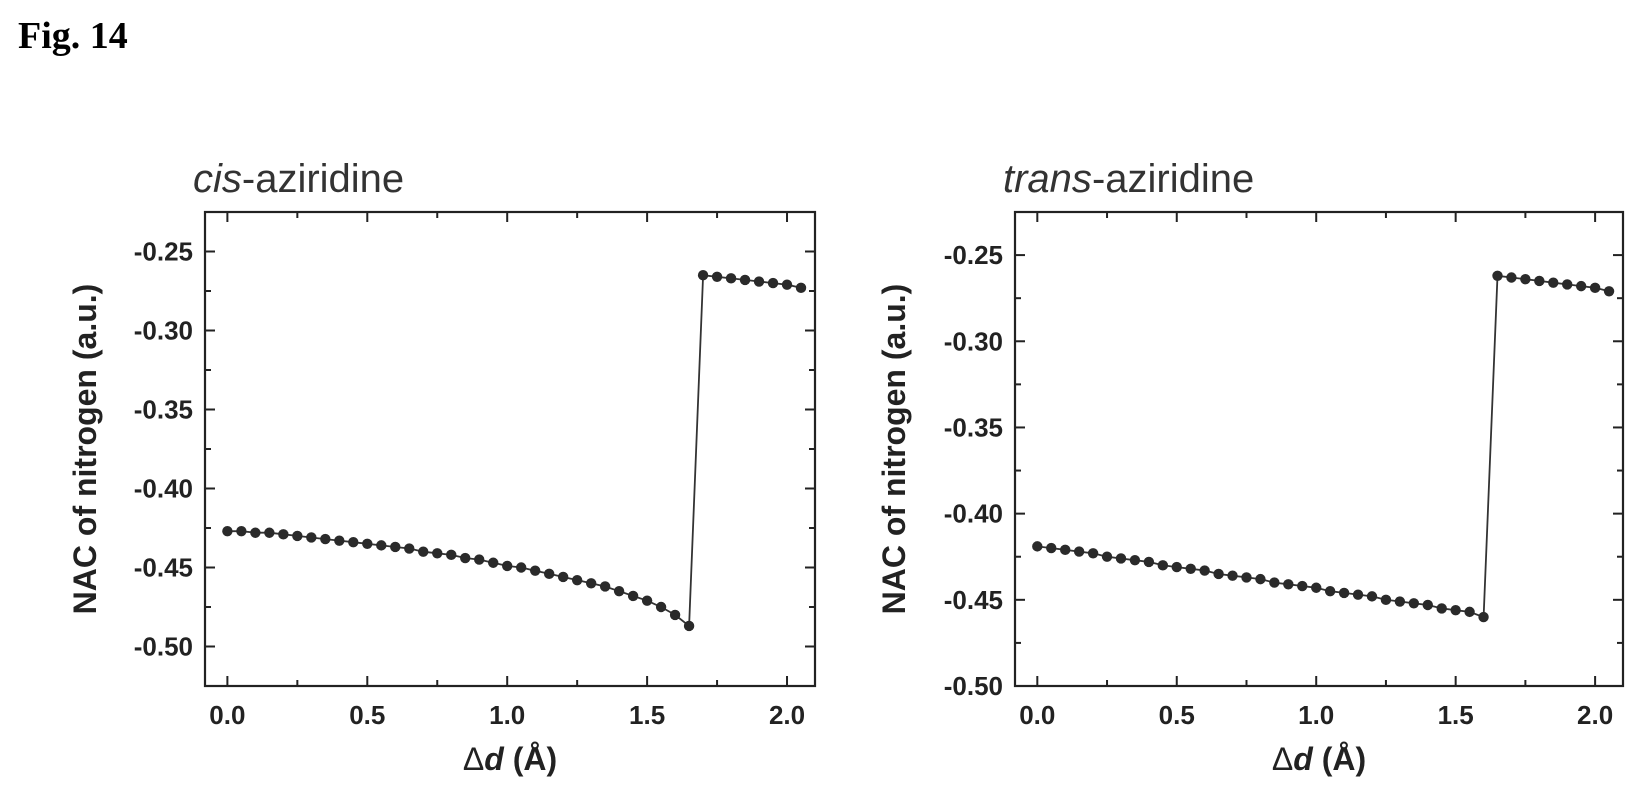  Describe the element at coordinates (473, 759) in the screenshot. I see `x-axis-label-symbol: Δ` at that location.